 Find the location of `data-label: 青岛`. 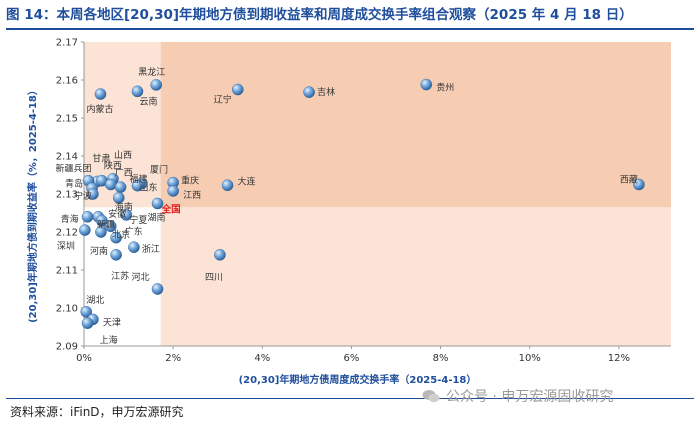

data-label: 青岛 is located at coordinates (74, 183).